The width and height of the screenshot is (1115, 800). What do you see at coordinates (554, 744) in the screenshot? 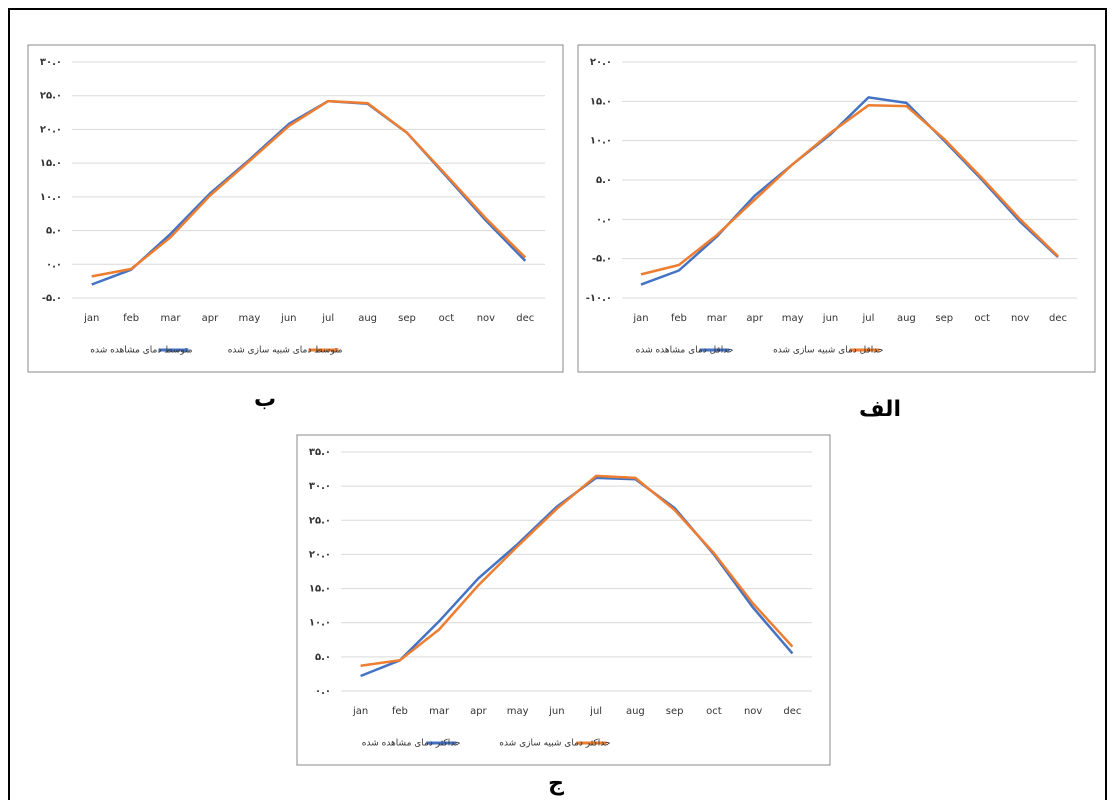
I see `legend-label: حداکثر دمای شبیه سازی شده` at bounding box center [554, 744].